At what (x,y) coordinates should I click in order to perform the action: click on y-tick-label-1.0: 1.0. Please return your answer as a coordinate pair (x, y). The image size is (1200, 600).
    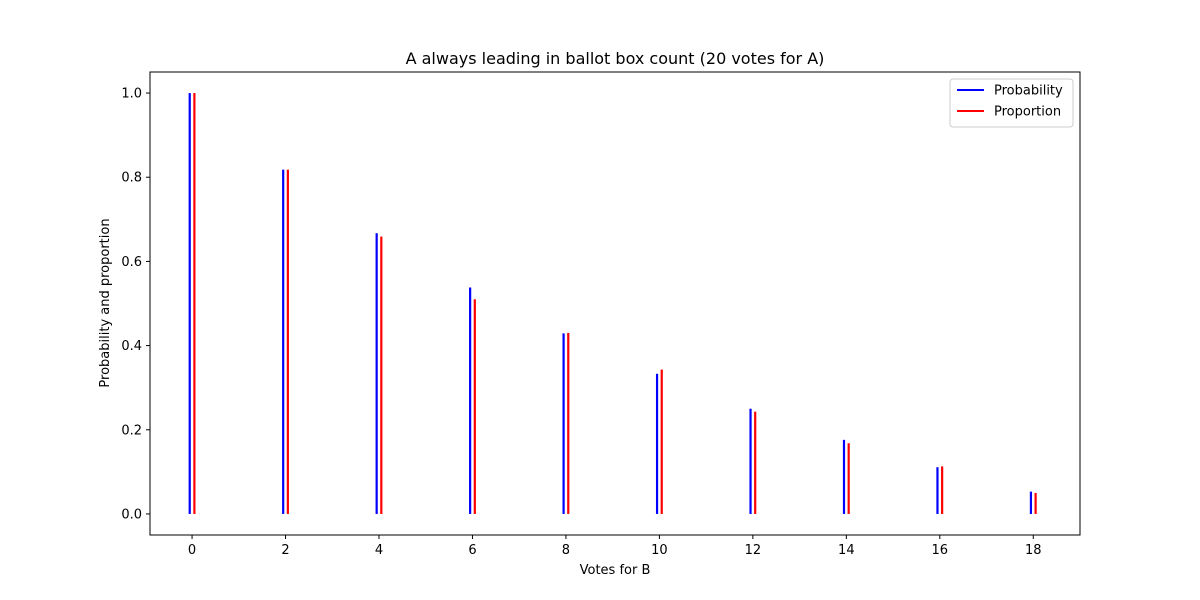
    Looking at the image, I should click on (131, 94).